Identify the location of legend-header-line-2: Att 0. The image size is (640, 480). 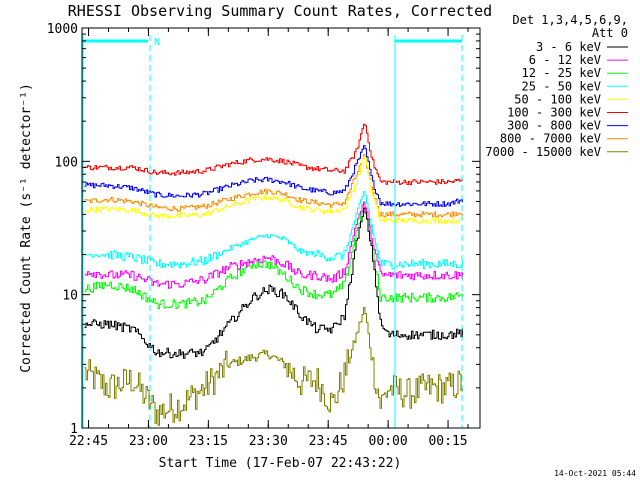
(610, 33).